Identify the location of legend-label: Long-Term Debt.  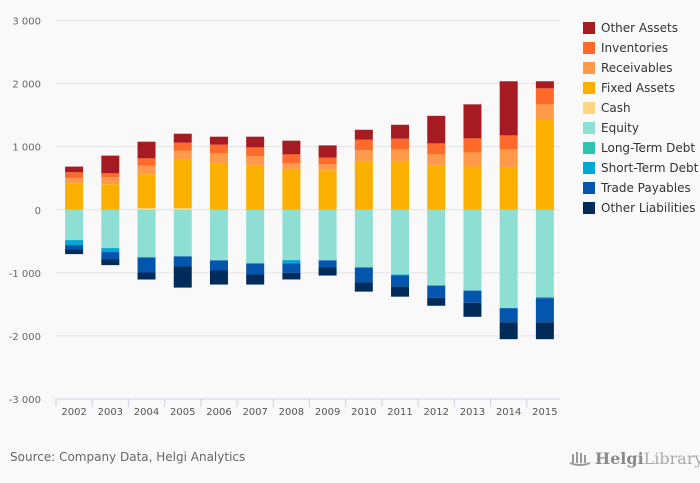
(648, 148).